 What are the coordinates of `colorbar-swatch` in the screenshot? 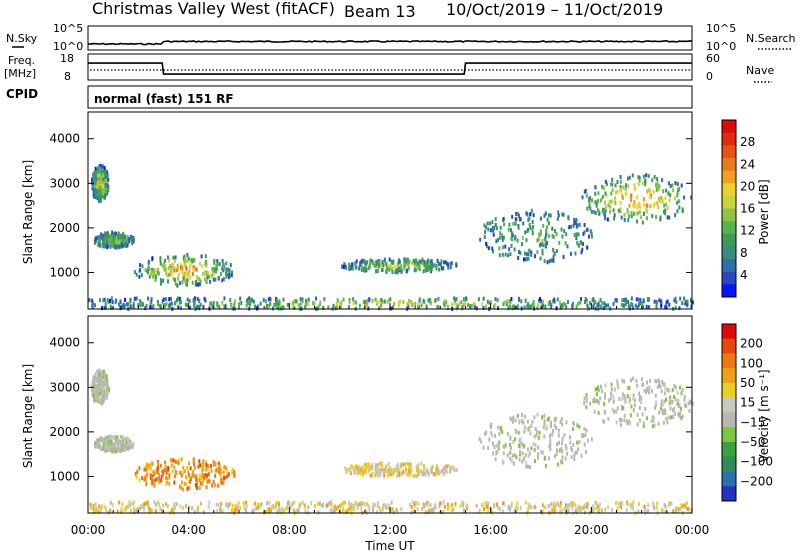 It's located at (729, 405).